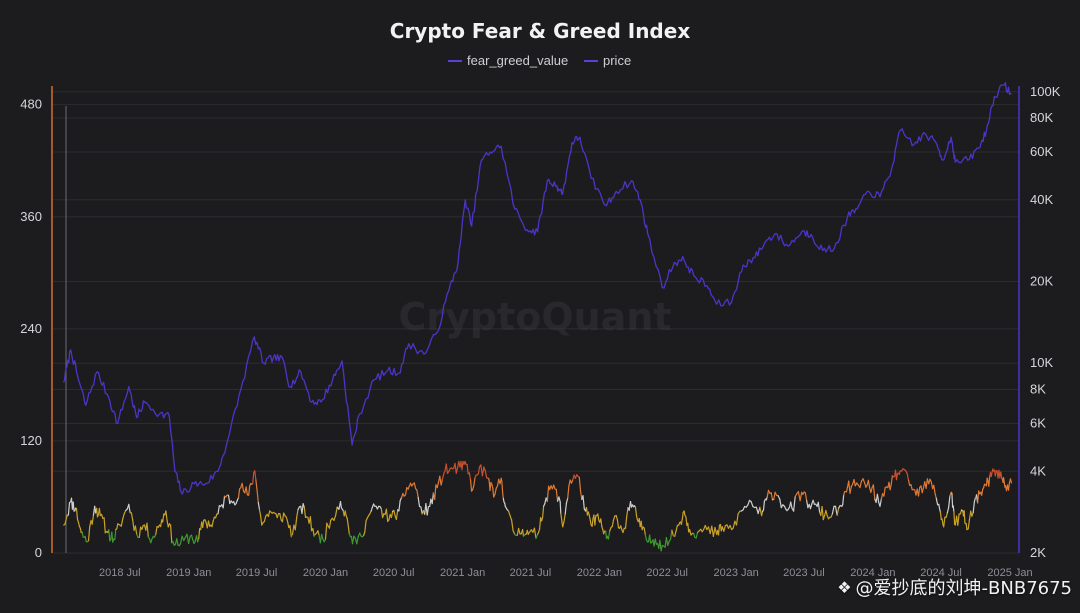 The image size is (1080, 613). I want to click on x-tick-label: 2018 Jul, so click(120, 573).